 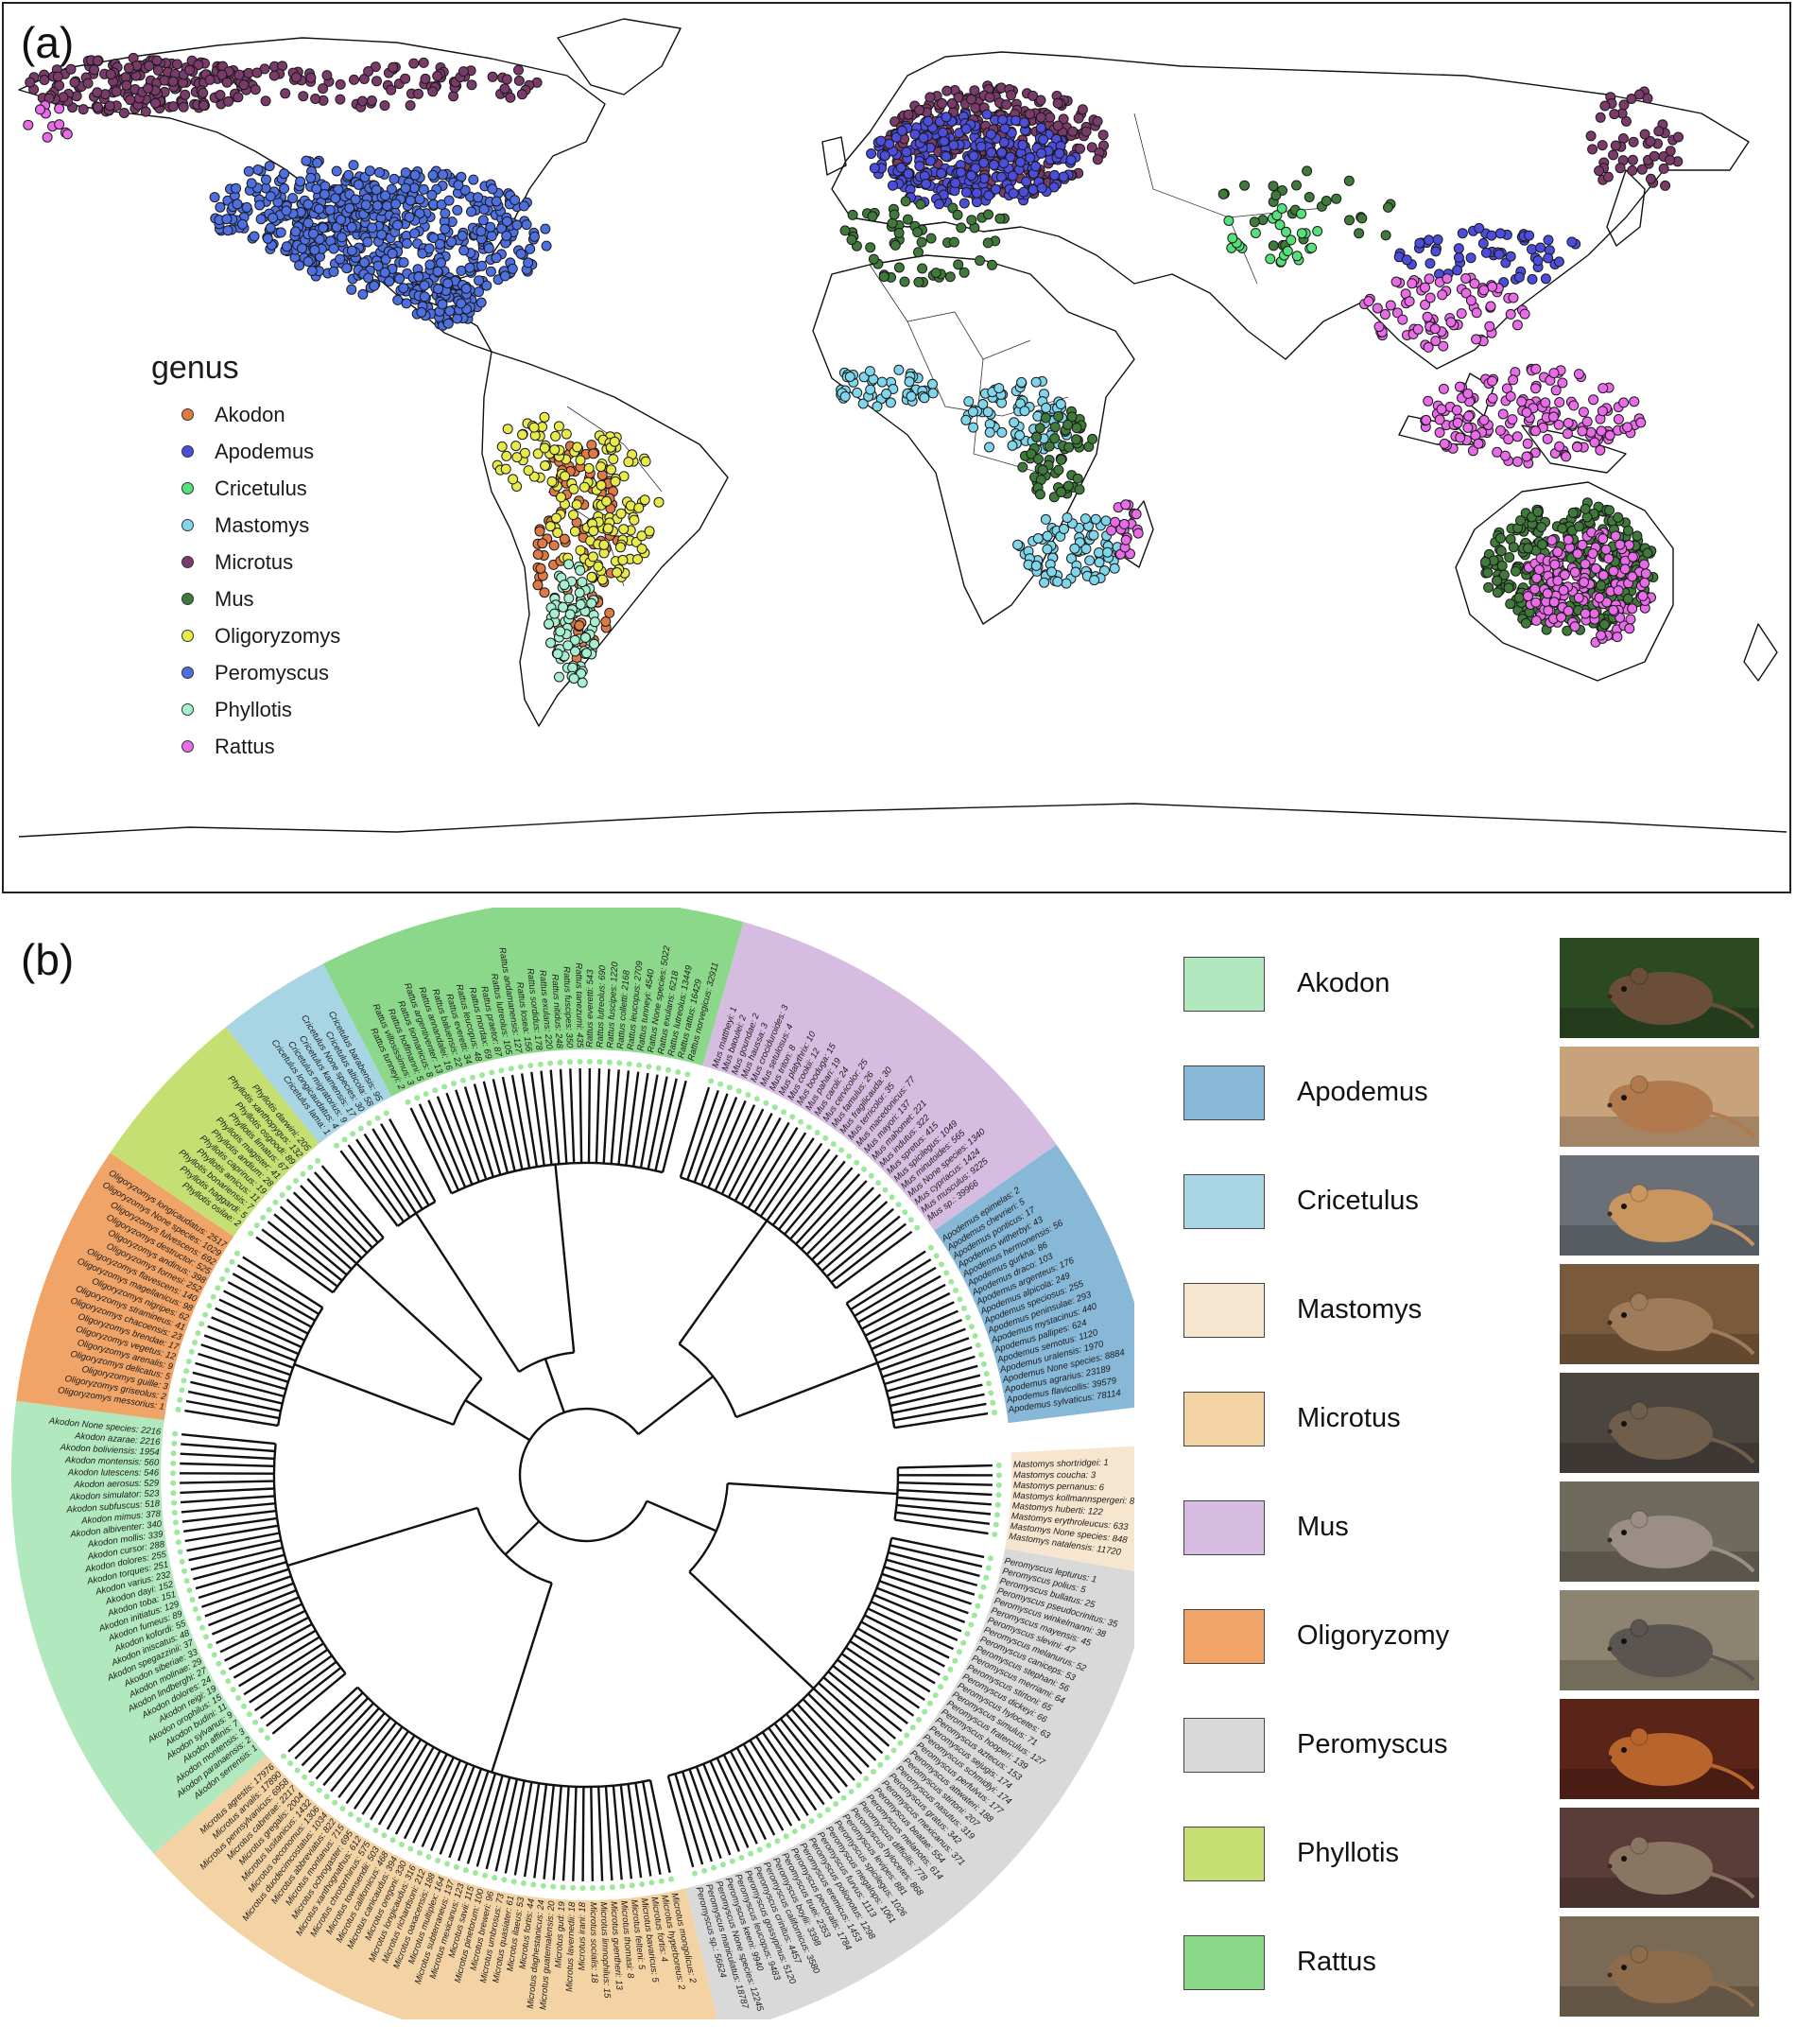 I want to click on color-swatch, so click(x=1224, y=1419).